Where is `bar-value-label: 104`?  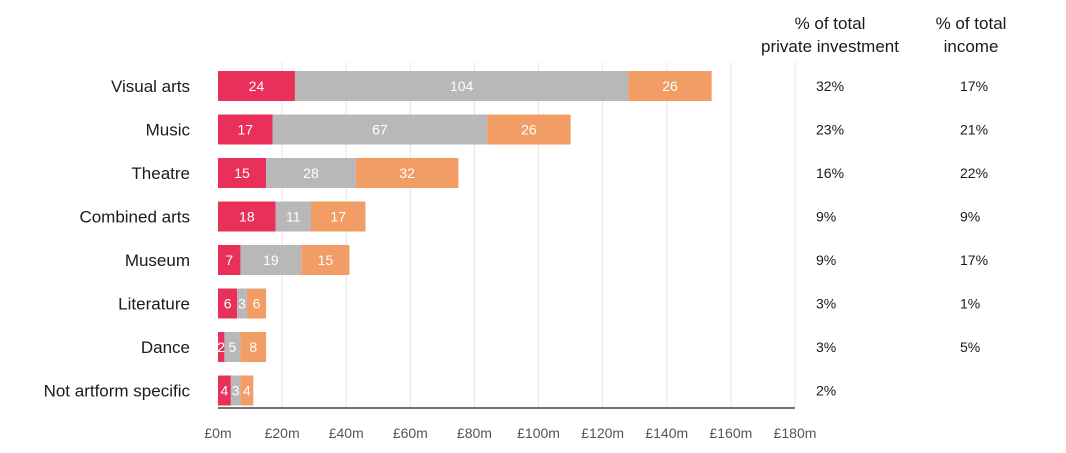 bar-value-label: 104 is located at coordinates (462, 86).